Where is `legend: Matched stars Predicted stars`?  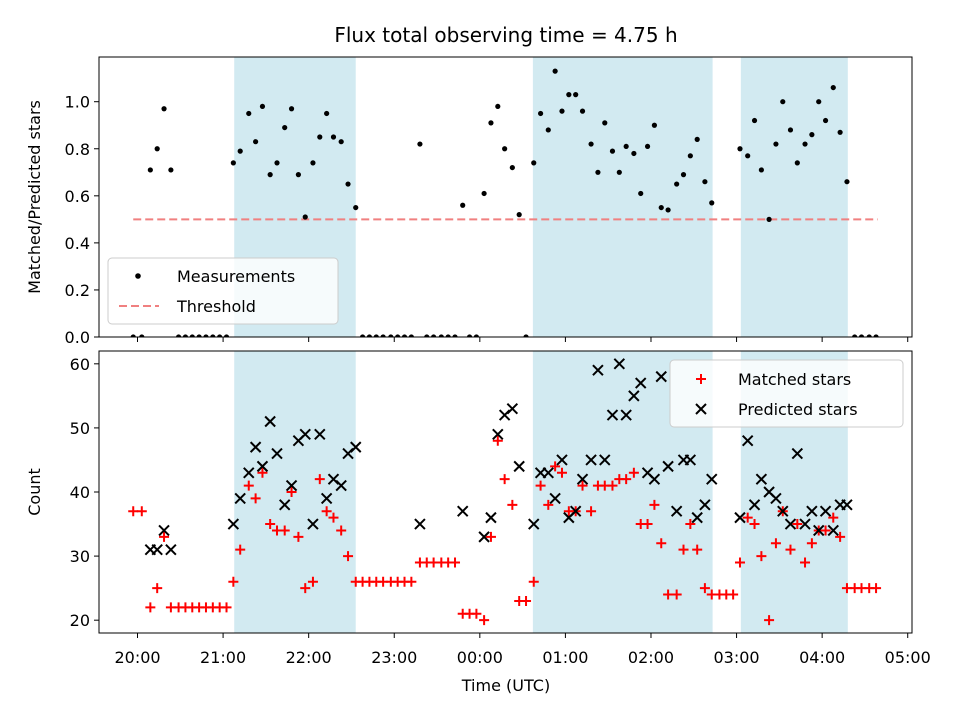 legend: Matched stars Predicted stars is located at coordinates (786, 393).